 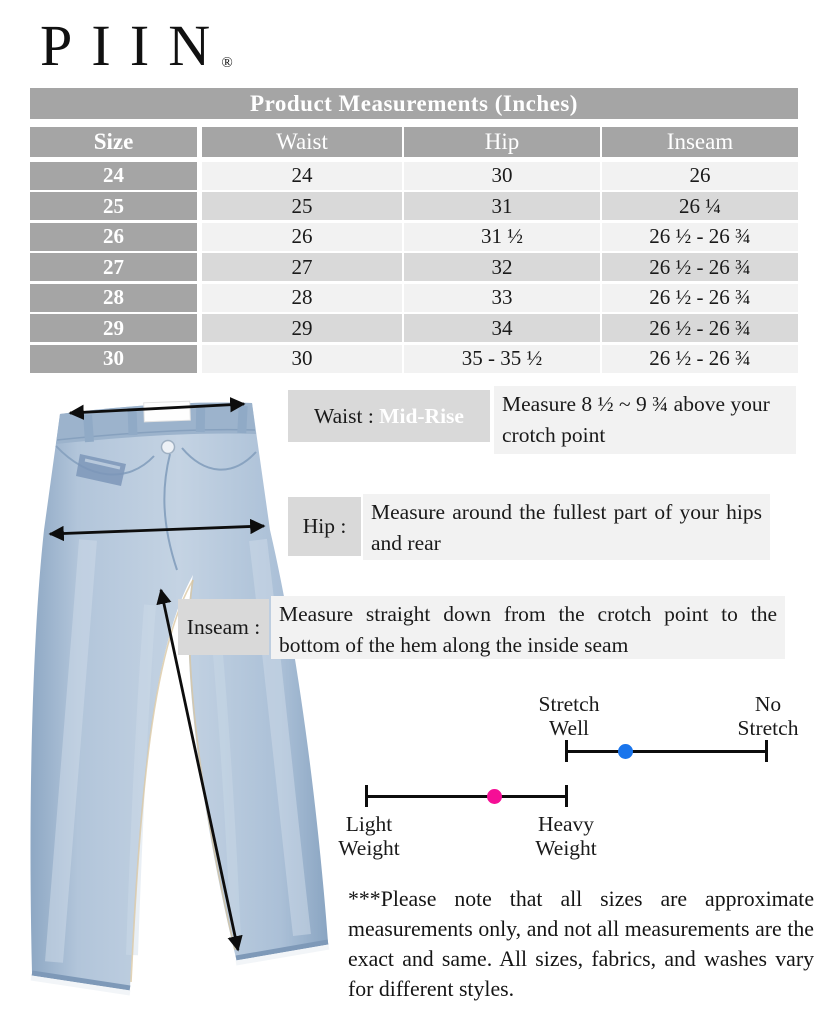 What do you see at coordinates (369, 836) in the screenshot?
I see `light-weight-label: Light Weight` at bounding box center [369, 836].